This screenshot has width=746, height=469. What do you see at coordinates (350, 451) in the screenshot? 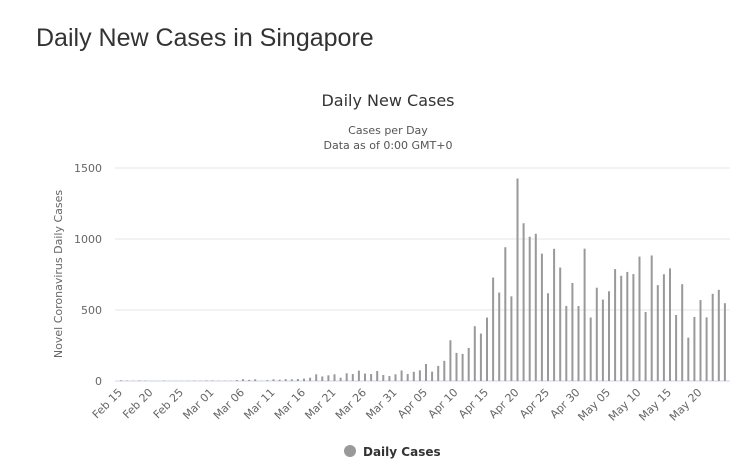
I see `legend-marker` at bounding box center [350, 451].